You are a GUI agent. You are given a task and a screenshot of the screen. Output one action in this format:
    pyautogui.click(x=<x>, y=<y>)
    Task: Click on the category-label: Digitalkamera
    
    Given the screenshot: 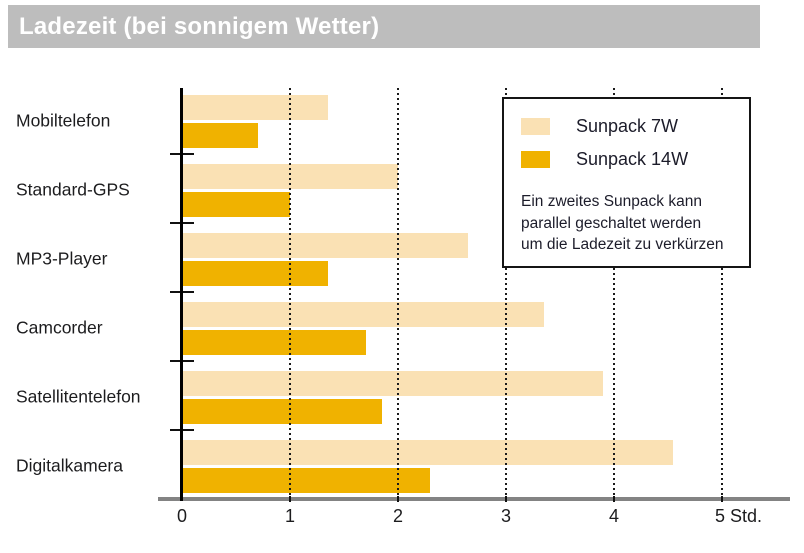 What is the action you would take?
    pyautogui.click(x=69, y=465)
    